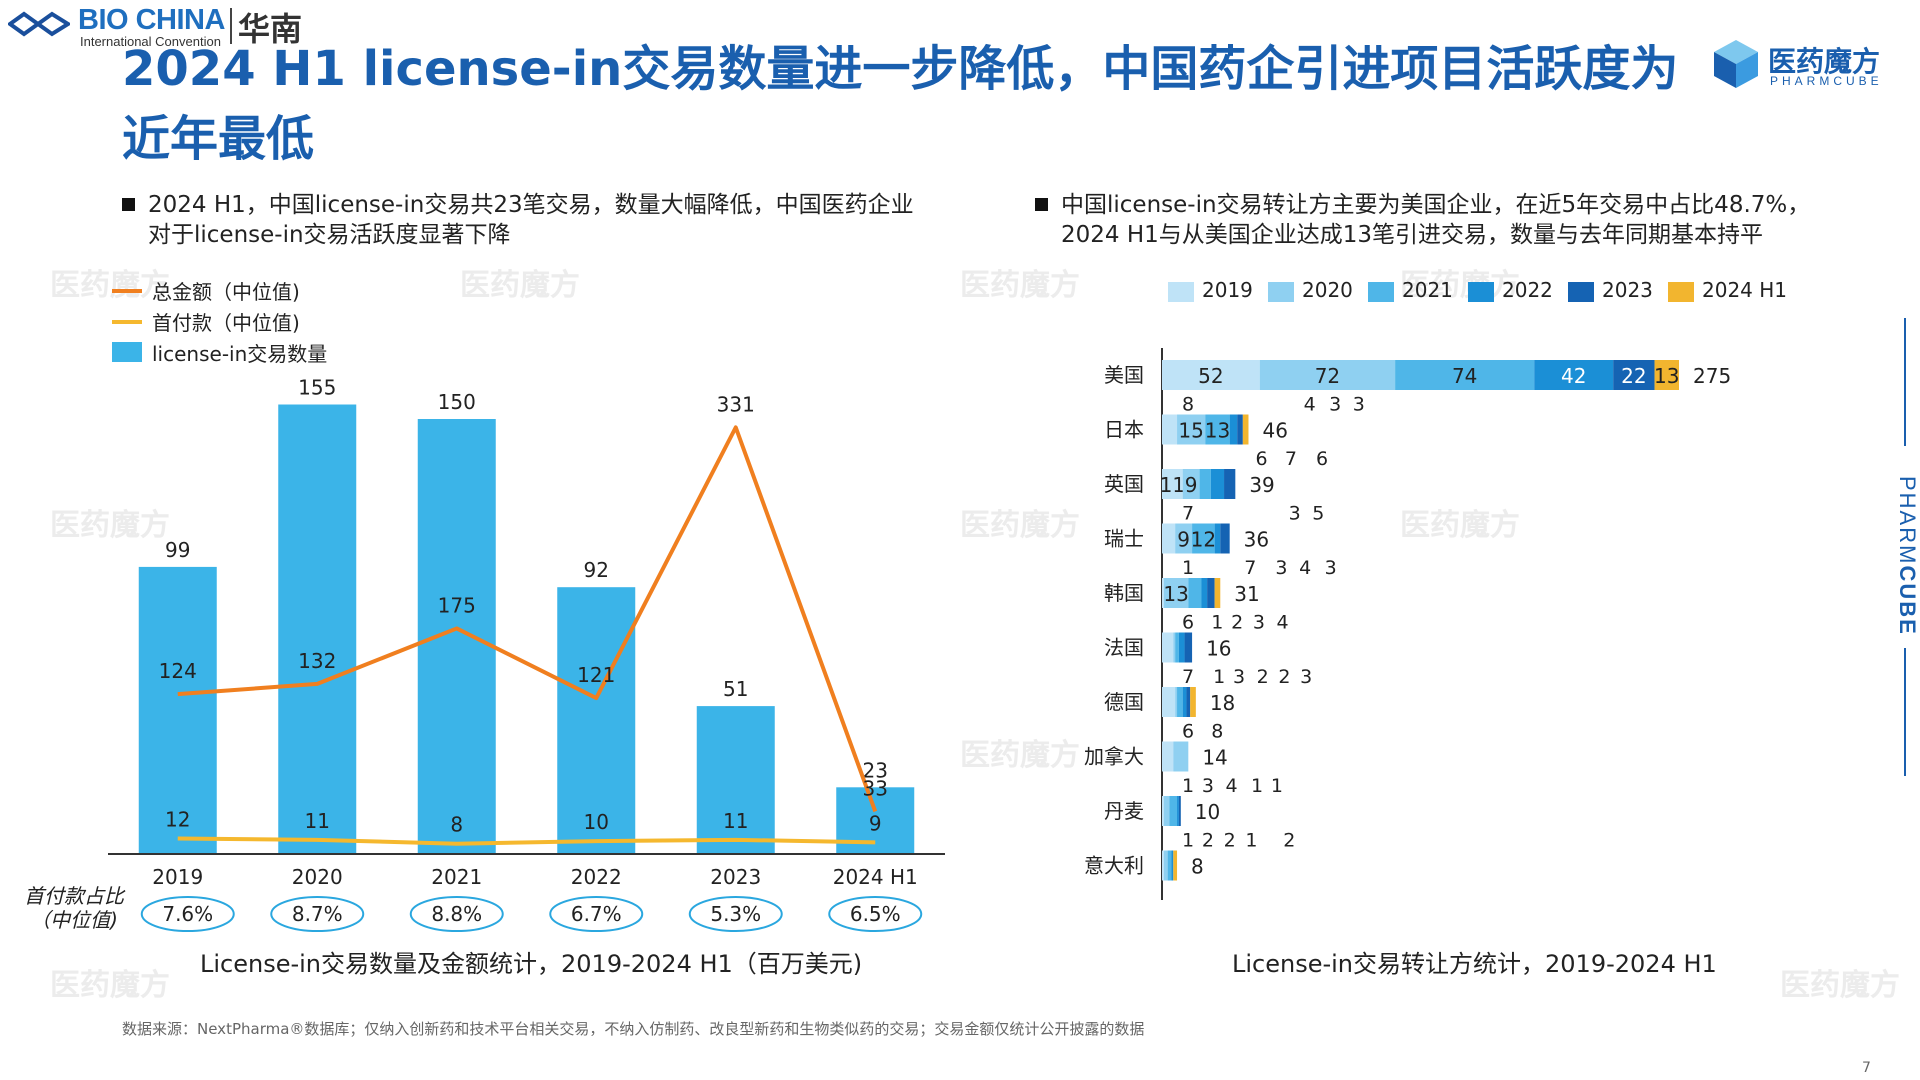 Image resolution: width=1920 pixels, height=1080 pixels. Describe the element at coordinates (74, 908) in the screenshot. I see `ratio-row-title: 首付款占比（中位值)` at that location.